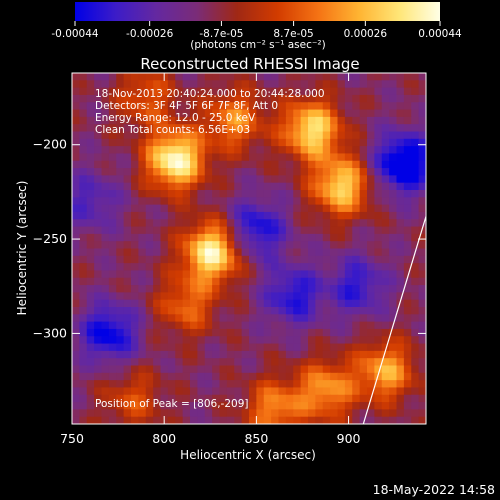 The height and width of the screenshot is (500, 500). What do you see at coordinates (172, 404) in the screenshot?
I see `peak-position-label: Position of Peak = [806,-209]` at bounding box center [172, 404].